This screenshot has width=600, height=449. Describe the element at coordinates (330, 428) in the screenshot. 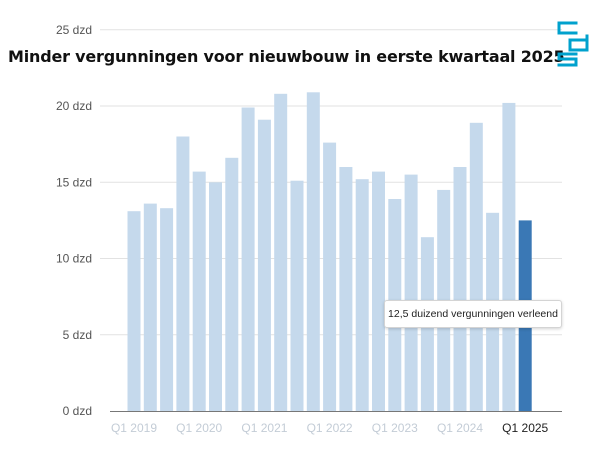

I see `x-tick-label: Q1 2022` at that location.